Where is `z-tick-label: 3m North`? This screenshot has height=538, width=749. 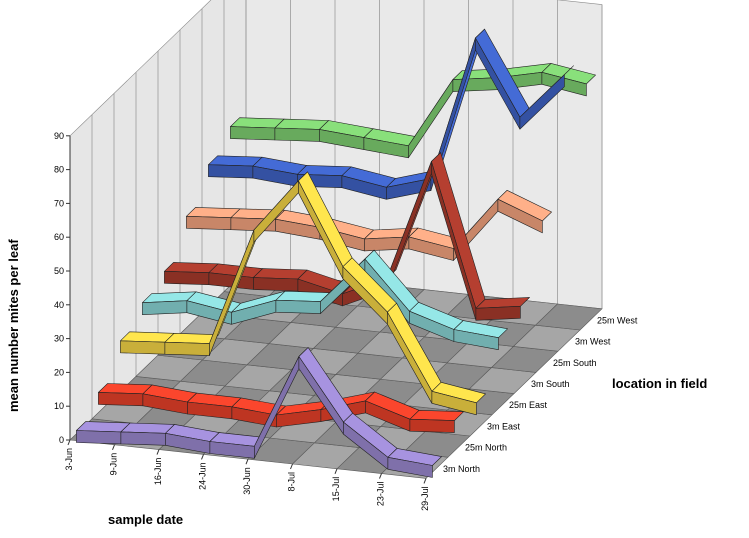
z-tick-label: 3m North is located at coordinates (461, 469).